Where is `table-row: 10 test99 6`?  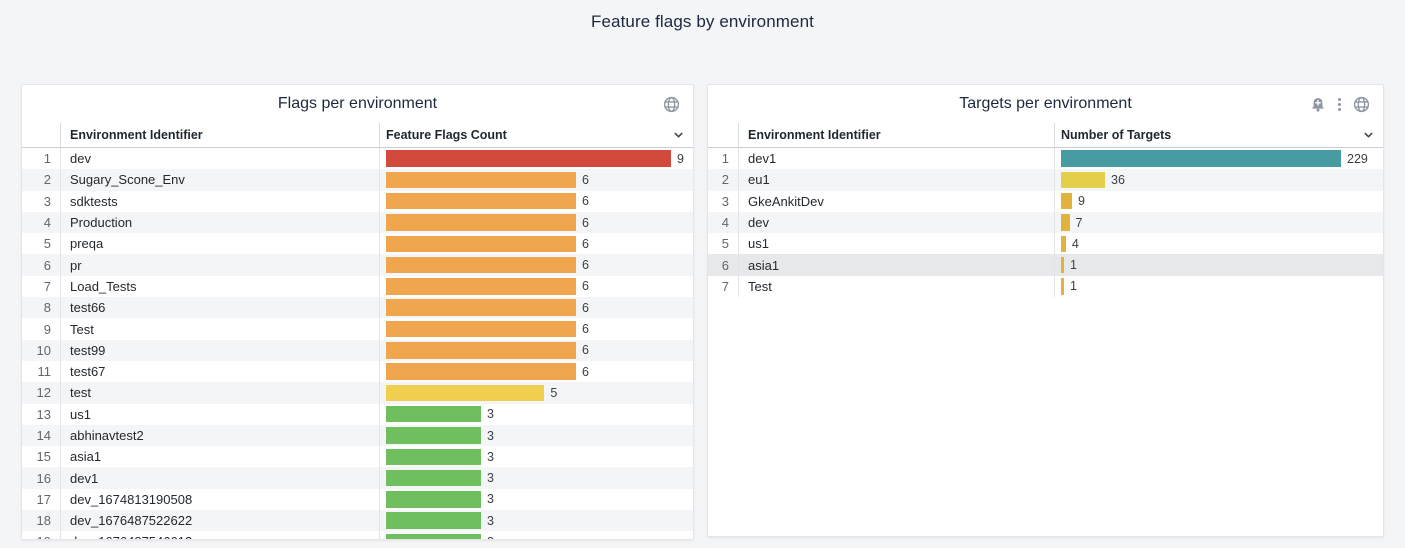
table-row: 10 test99 6 is located at coordinates (357, 350).